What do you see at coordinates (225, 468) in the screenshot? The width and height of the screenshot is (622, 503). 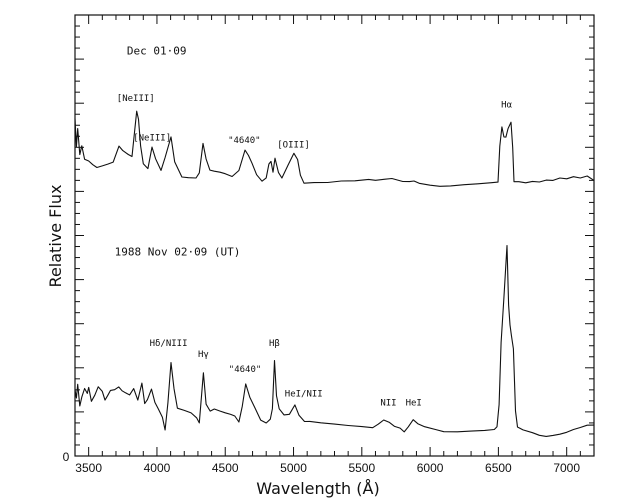 I see `x-tick-label: 4500` at bounding box center [225, 468].